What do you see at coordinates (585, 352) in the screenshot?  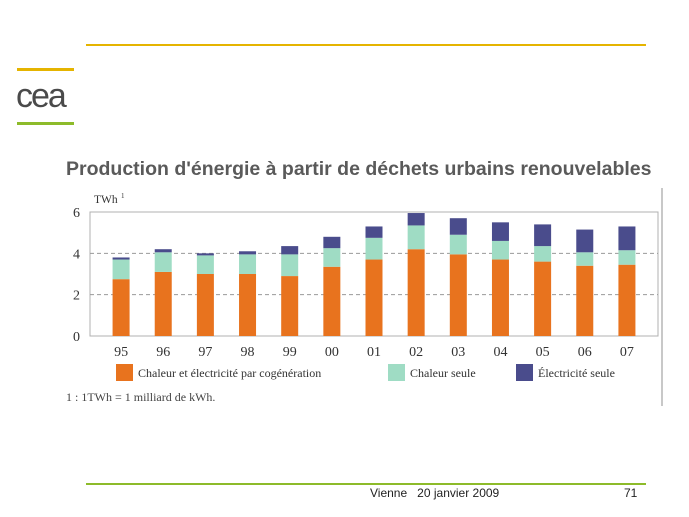 I see `x-tick-label: 06` at bounding box center [585, 352].